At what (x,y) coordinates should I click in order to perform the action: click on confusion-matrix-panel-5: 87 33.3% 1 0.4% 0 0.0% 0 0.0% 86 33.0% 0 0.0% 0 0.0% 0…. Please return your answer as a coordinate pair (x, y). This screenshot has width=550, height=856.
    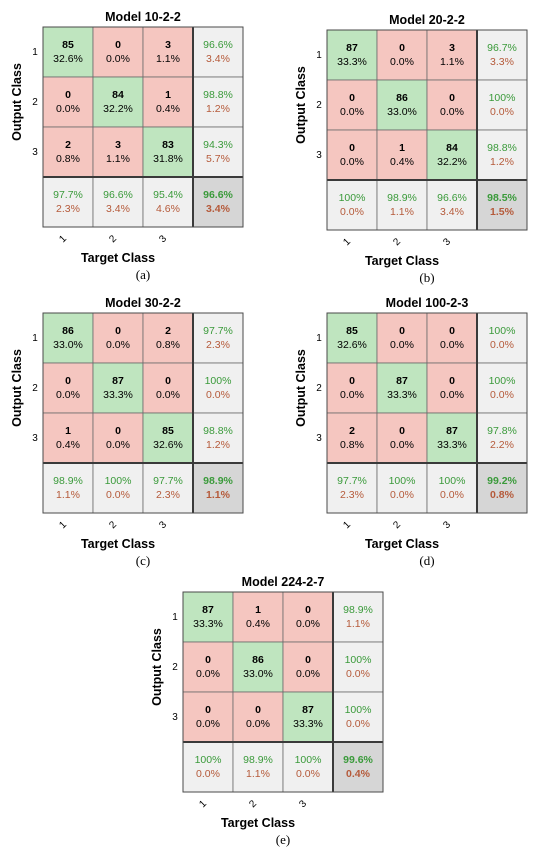
    Looking at the image, I should click on (267, 711).